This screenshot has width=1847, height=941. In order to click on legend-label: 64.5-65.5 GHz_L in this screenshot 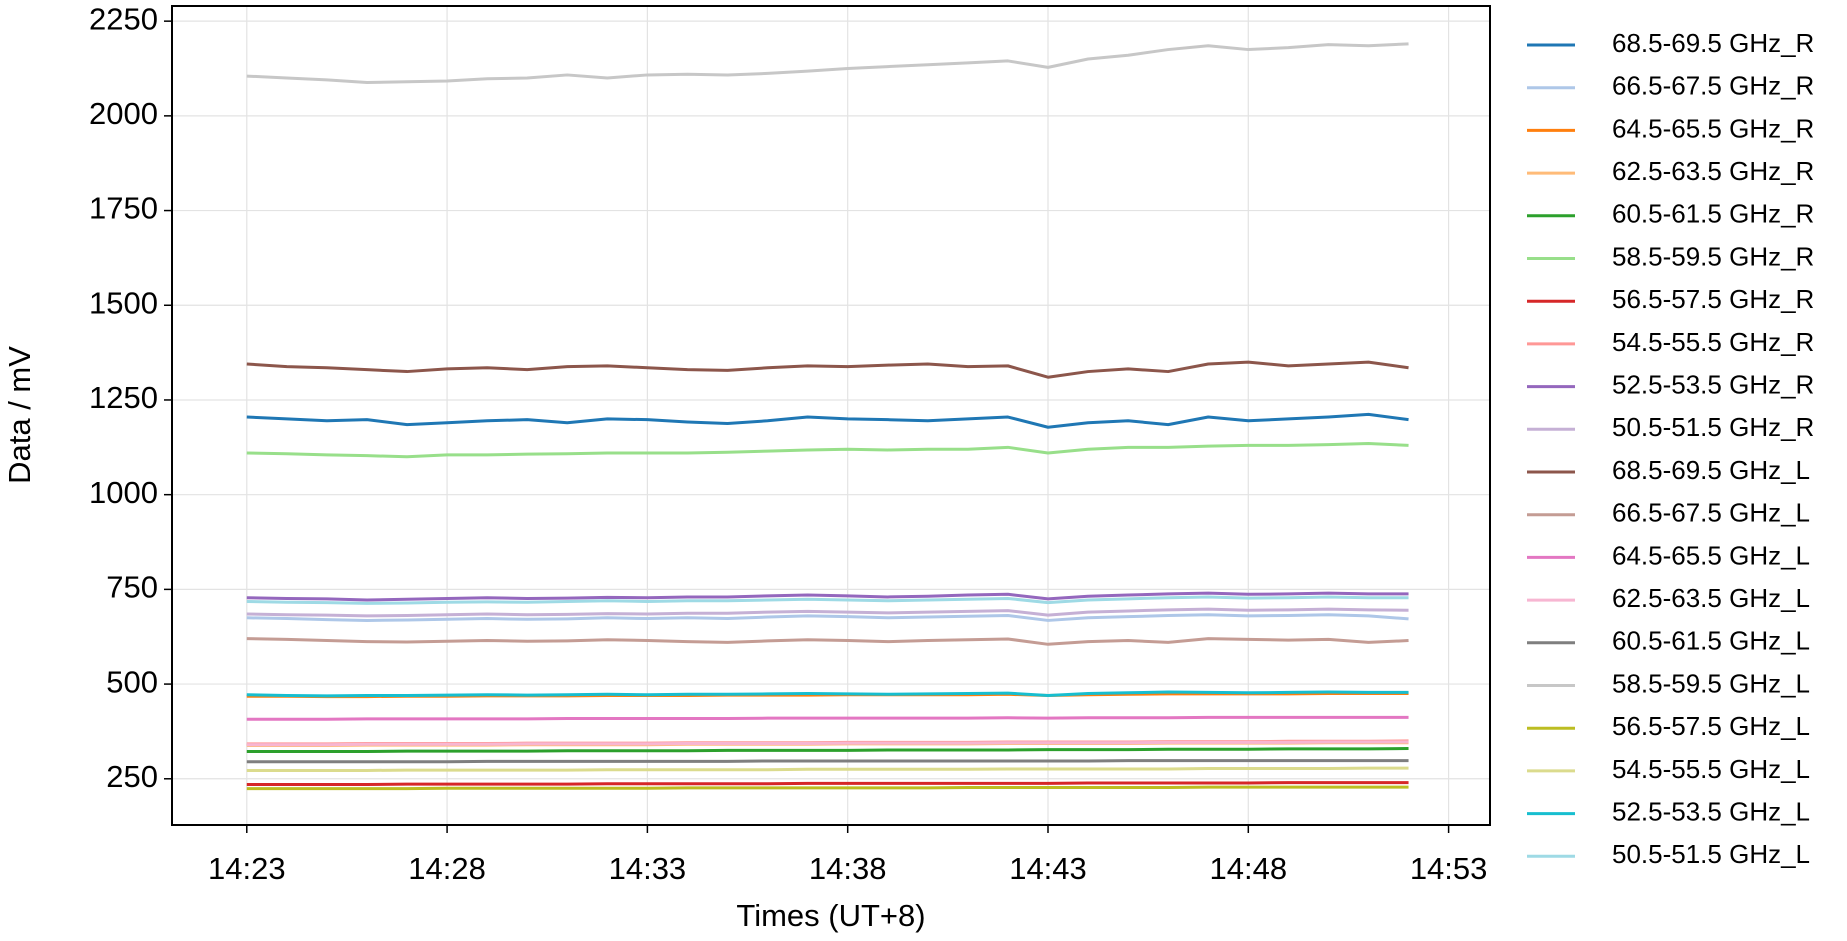, I will do `click(1711, 555)`.